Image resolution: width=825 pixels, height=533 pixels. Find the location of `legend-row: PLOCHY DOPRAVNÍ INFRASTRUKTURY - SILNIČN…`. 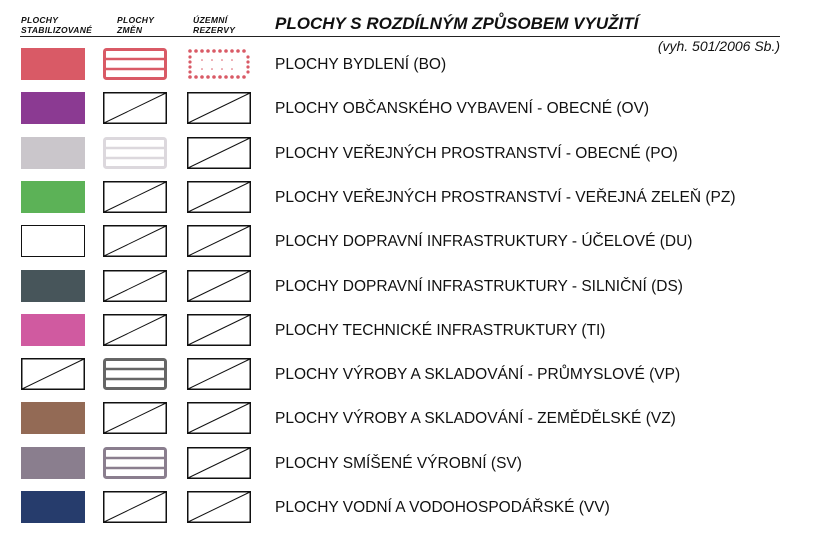

legend-row: PLOCHY DOPRAVNÍ INFRASTRUKTURY - SILNIČN… is located at coordinates (412, 286).